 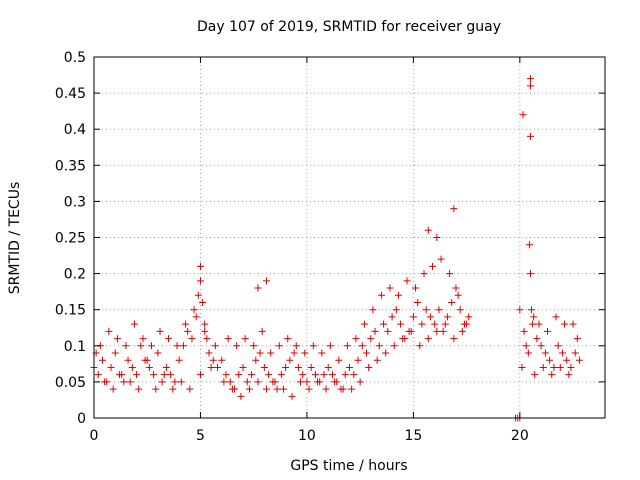 I want to click on x-tick-label: 15, so click(x=413, y=436).